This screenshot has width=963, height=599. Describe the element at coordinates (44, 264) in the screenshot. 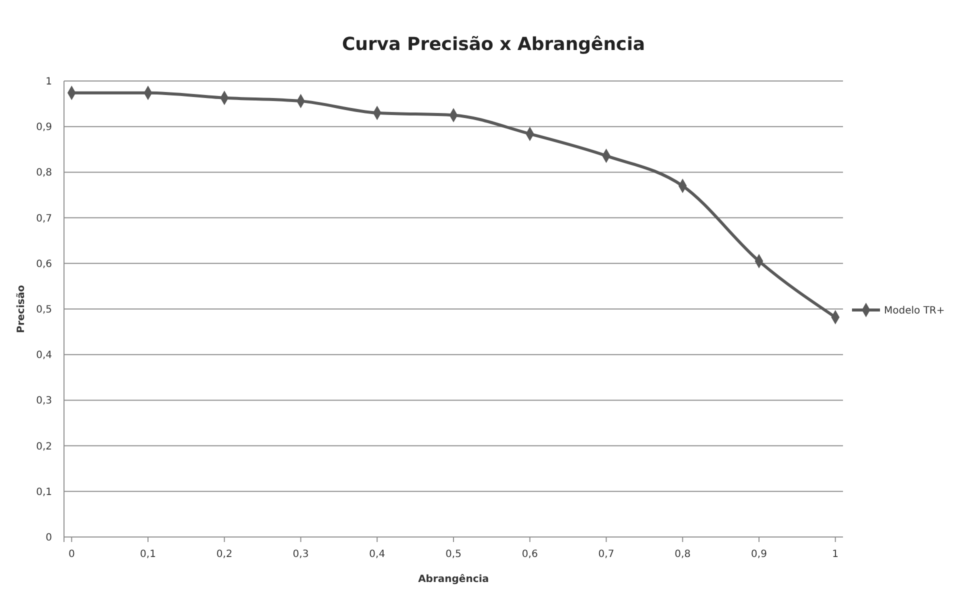

I see `y-tick-label: 0,6` at that location.